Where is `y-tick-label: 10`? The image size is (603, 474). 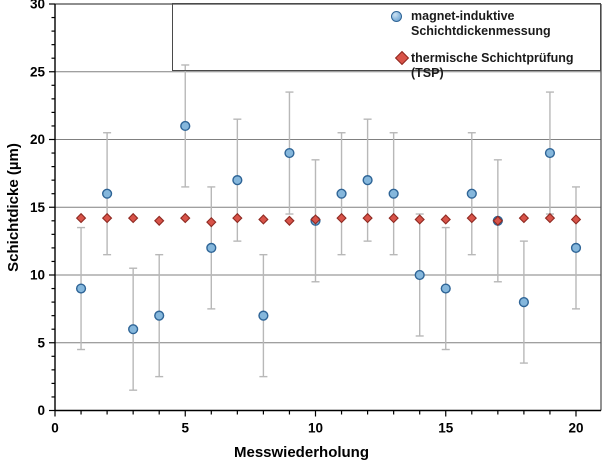
y-tick-label: 10 is located at coordinates (37, 275).